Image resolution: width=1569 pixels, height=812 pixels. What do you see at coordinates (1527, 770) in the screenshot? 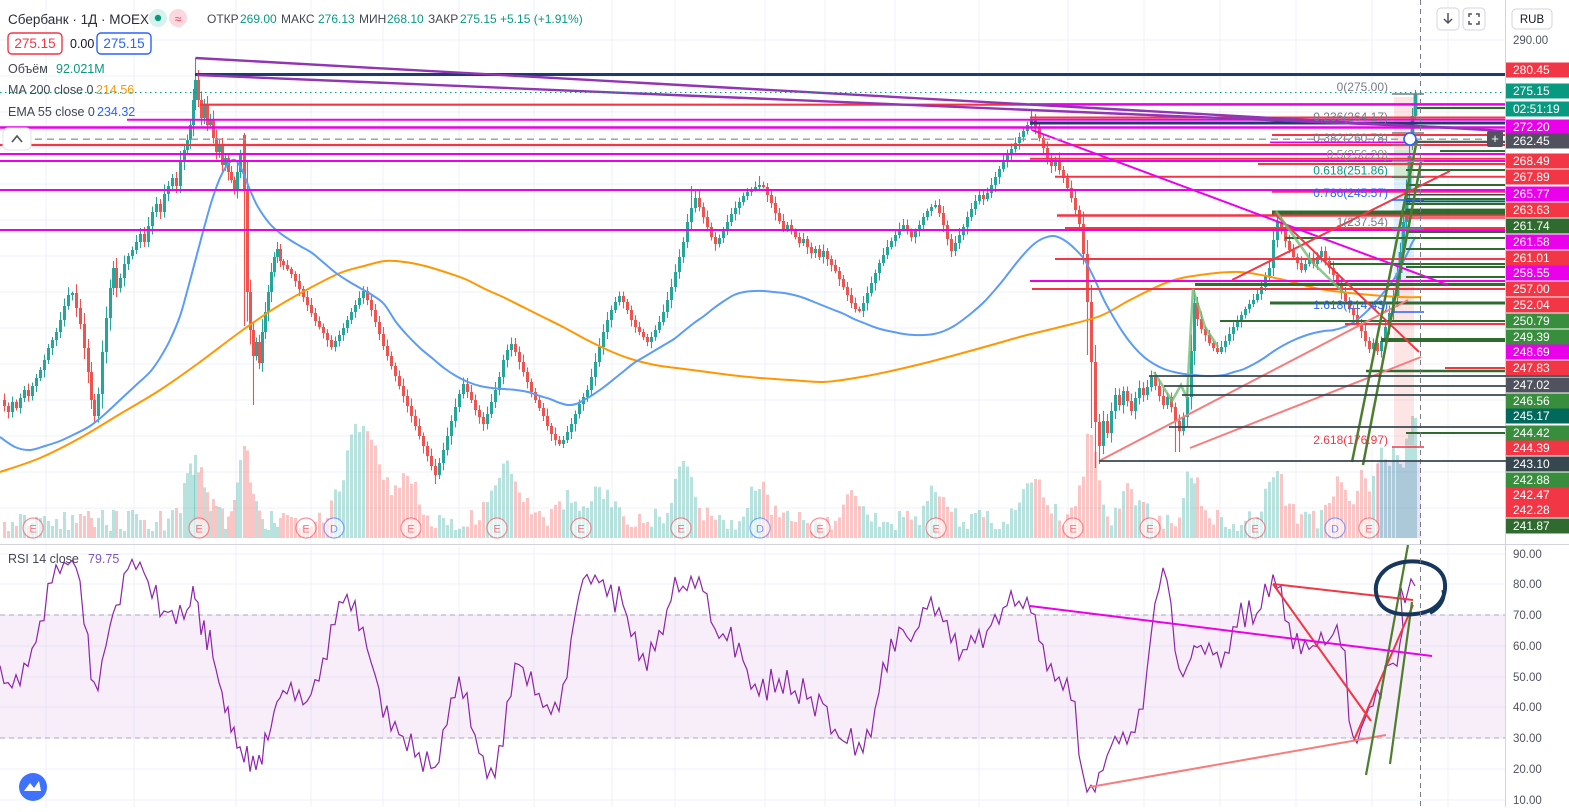
I see `svg-text: 20.00` at bounding box center [1527, 770].